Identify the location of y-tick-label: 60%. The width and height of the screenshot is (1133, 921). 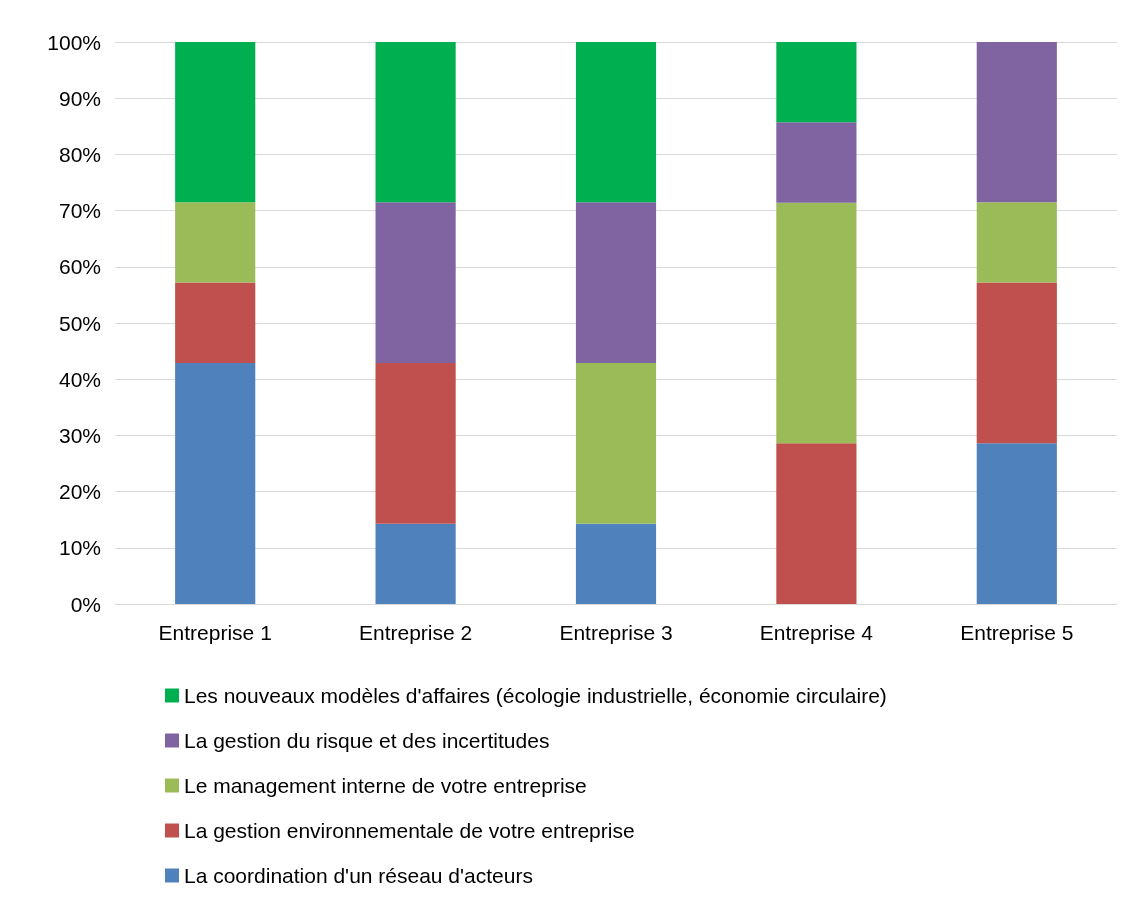
(79, 267).